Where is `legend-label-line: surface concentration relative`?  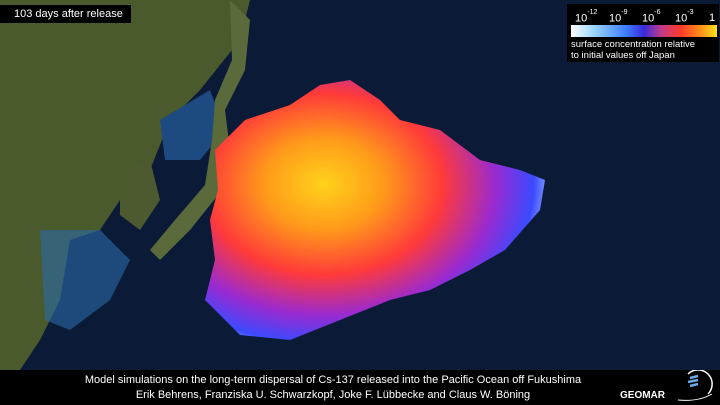
legend-label-line: surface concentration relative is located at coordinates (633, 44).